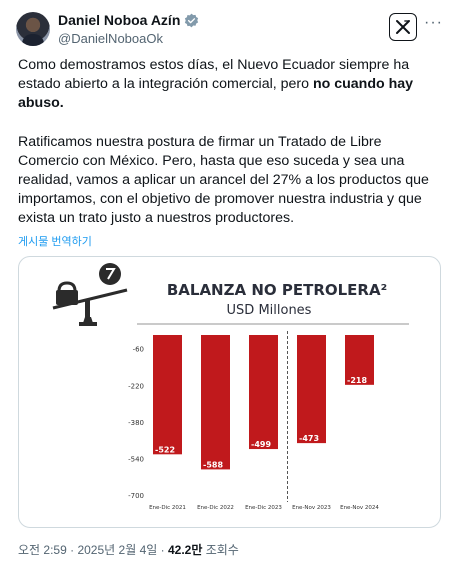 The image size is (450, 561). I want to click on x-tick-label: Ene-Dic 2021, so click(167, 508).